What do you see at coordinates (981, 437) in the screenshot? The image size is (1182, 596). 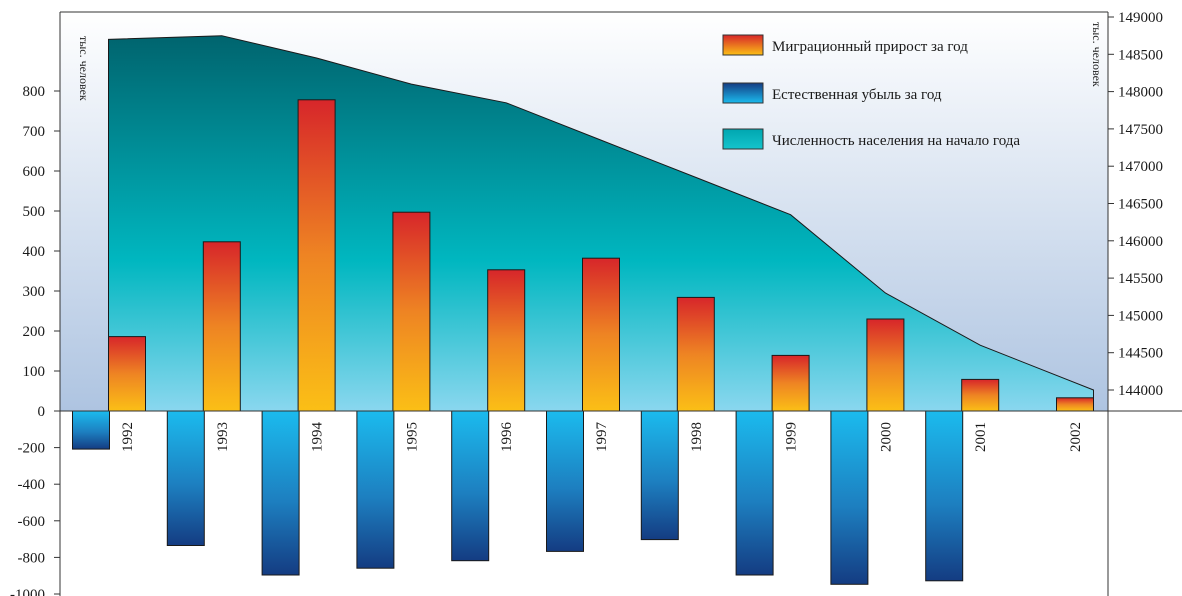 I see `year-label-2001: 2001` at bounding box center [981, 437].